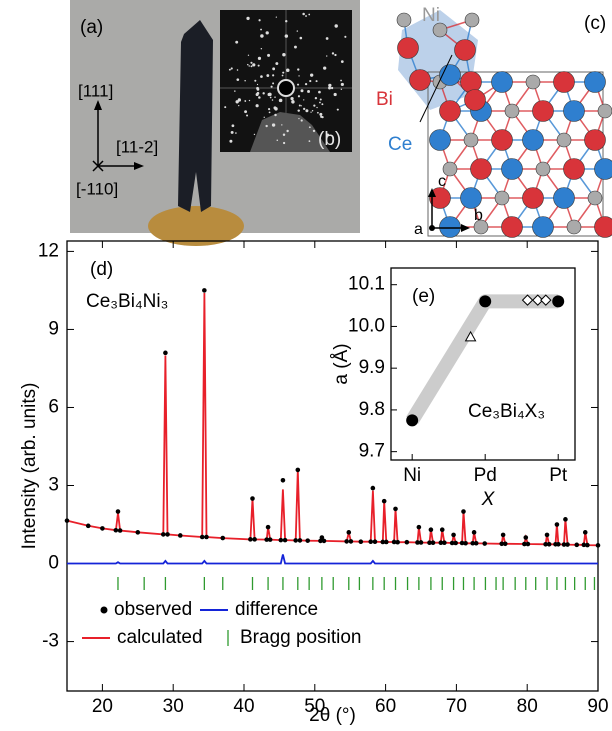  I want to click on crystal-structure, so click(504, 124).